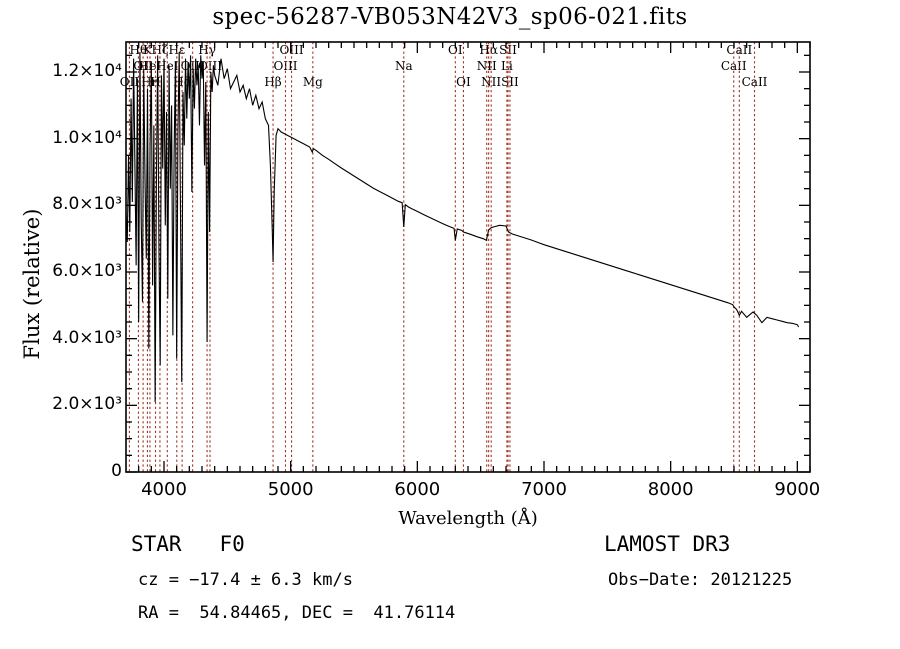 This screenshot has height=649, width=900. I want to click on spectral-line-label: Hε, so click(177, 50).